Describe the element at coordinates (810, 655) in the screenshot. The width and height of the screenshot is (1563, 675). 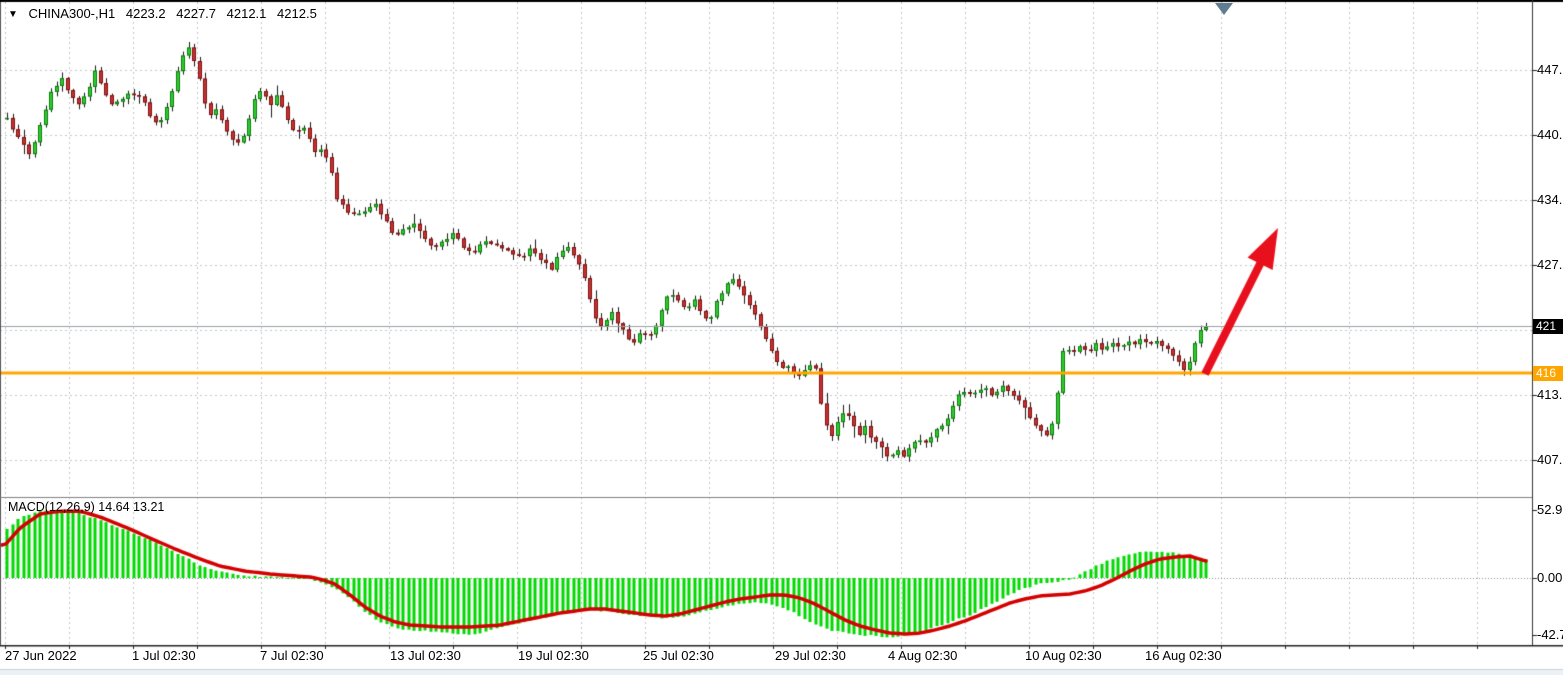
I see `time-axis-label: 29 Jul 02:30` at that location.